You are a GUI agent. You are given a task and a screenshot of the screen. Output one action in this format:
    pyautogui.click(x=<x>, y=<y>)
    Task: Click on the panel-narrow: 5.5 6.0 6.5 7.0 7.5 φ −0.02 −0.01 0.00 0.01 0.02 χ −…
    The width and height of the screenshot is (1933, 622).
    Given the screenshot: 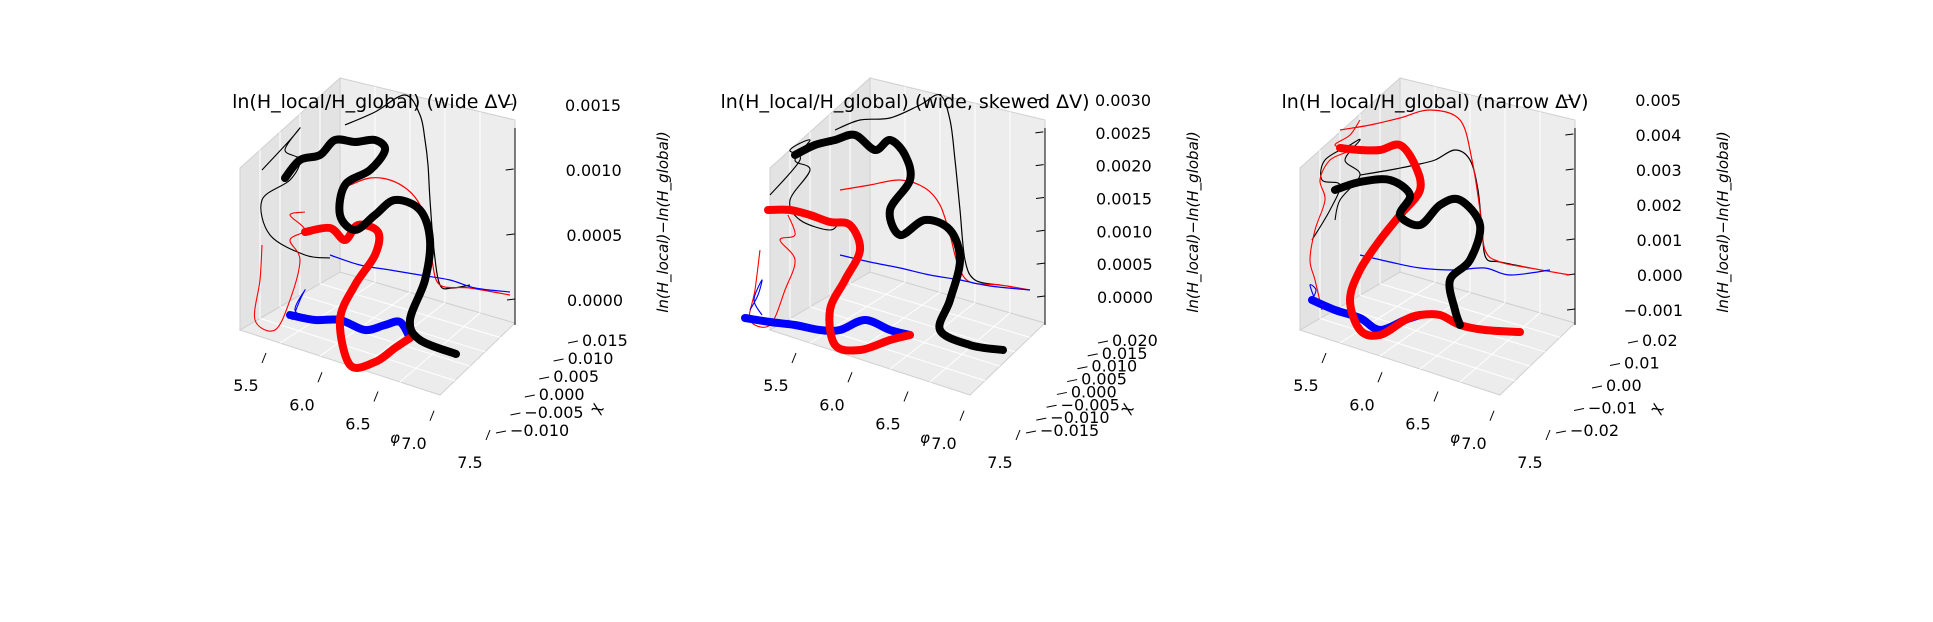 What is the action you would take?
    pyautogui.click(x=1507, y=274)
    